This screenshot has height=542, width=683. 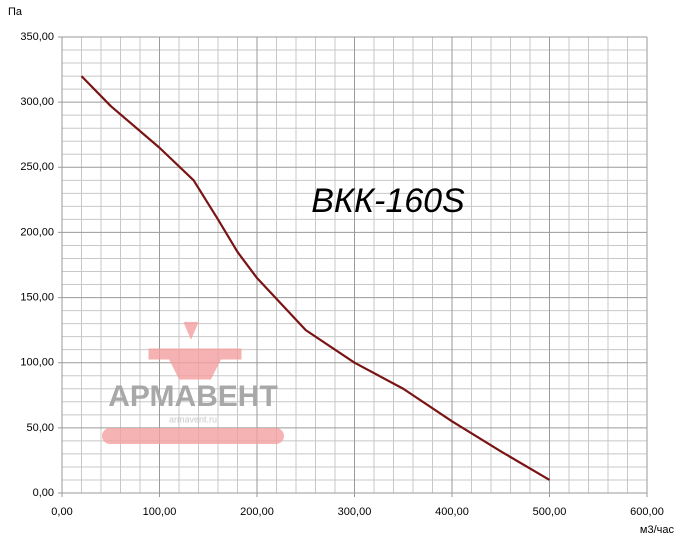 What do you see at coordinates (193, 419) in the screenshot?
I see `watermark-sub: armavent.ru` at bounding box center [193, 419].